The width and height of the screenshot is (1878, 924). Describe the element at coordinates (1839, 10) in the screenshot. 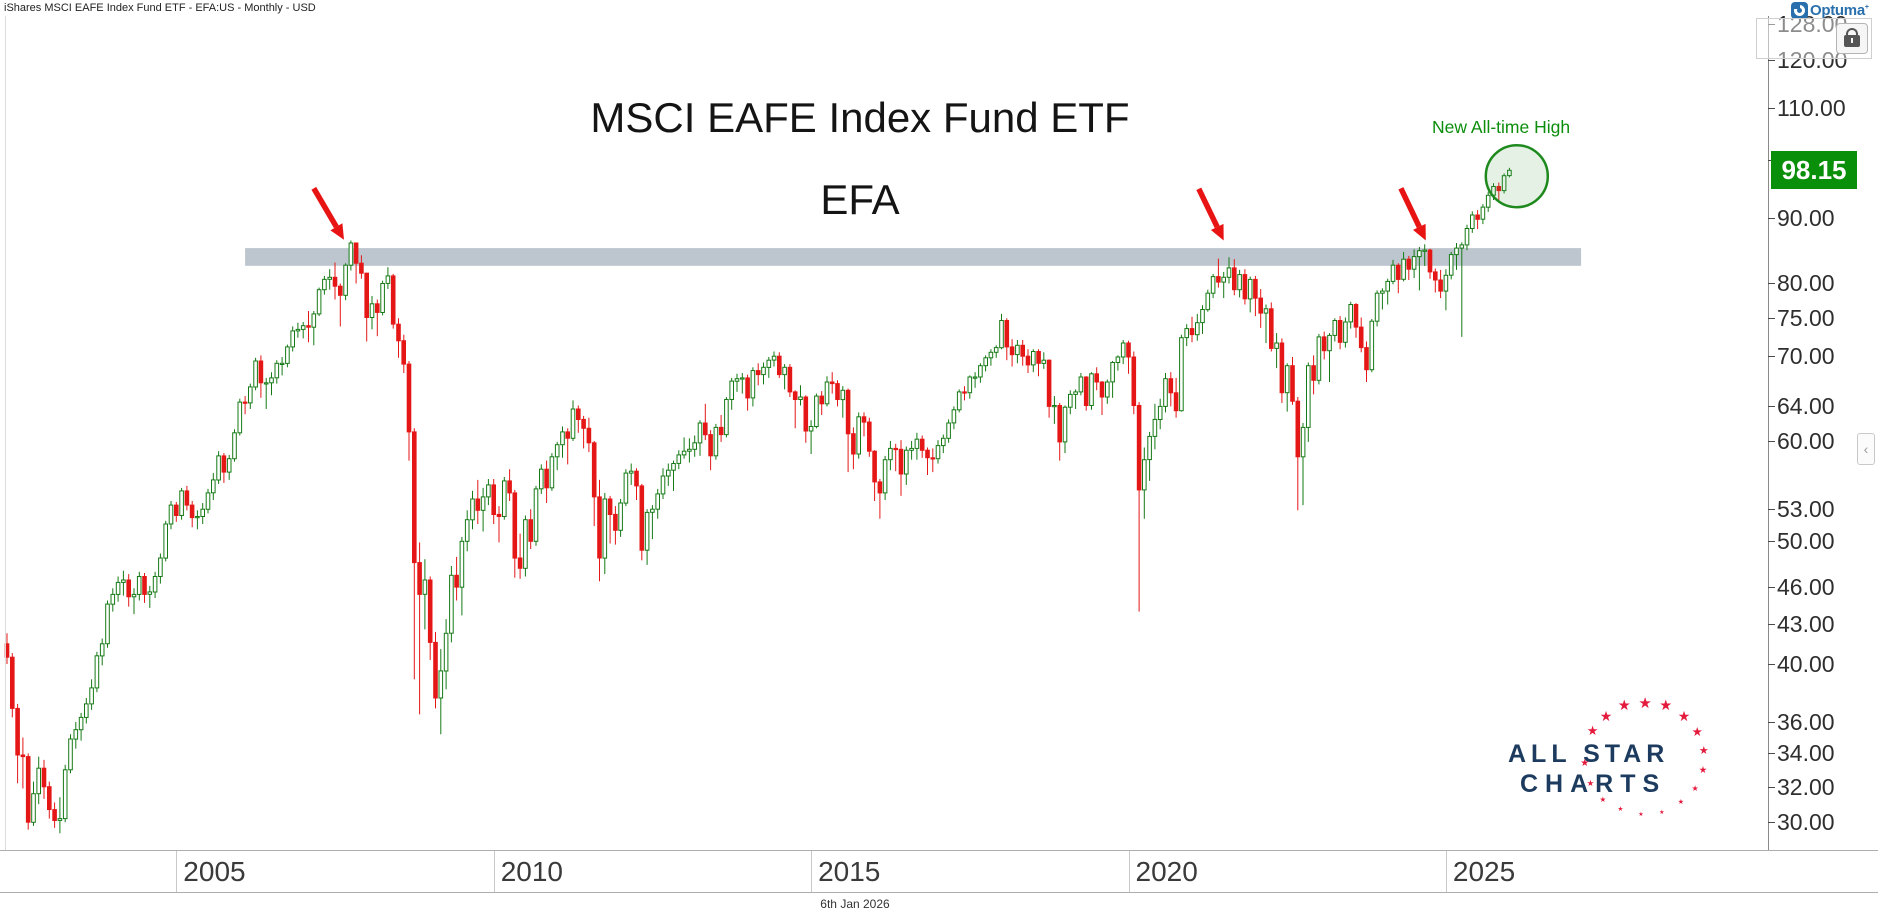

I see `optuma-wordmark: Optuma+` at that location.